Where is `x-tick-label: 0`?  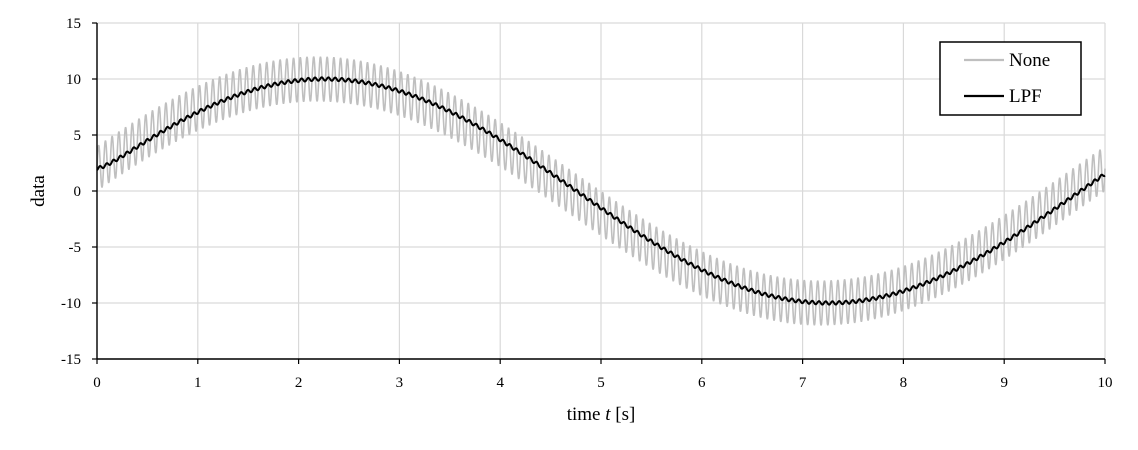
x-tick-label: 0 is located at coordinates (97, 383).